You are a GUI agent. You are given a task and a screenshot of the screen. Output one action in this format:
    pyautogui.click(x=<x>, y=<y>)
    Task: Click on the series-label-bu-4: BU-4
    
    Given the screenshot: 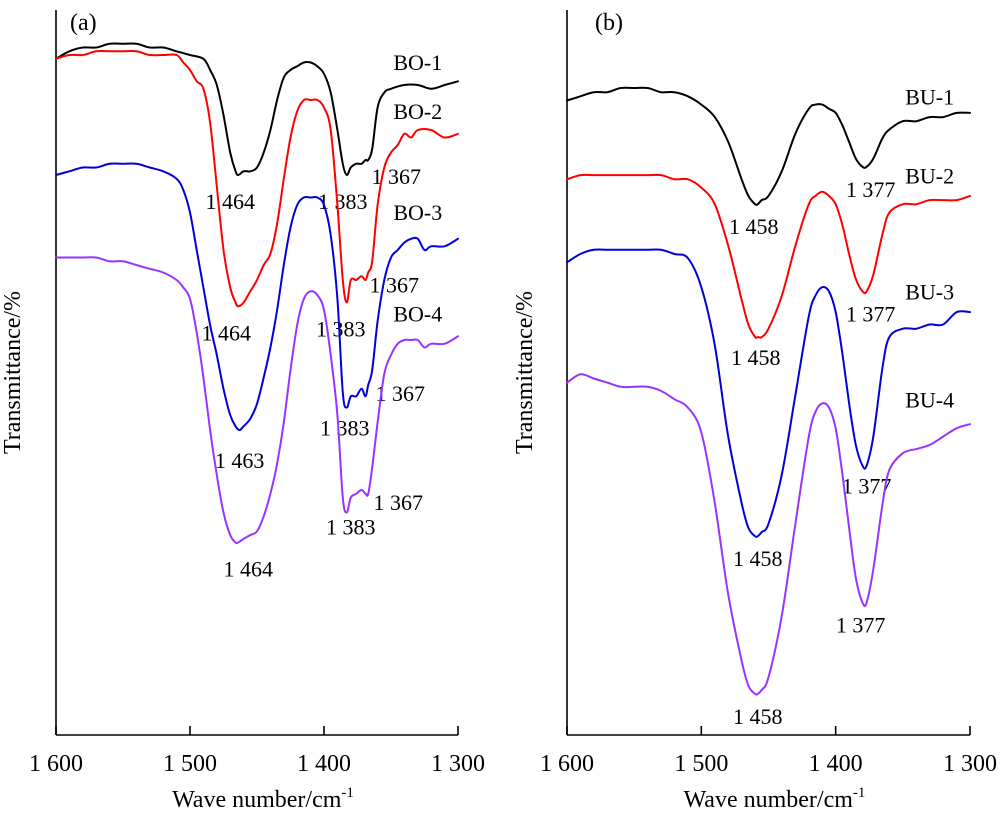 What is the action you would take?
    pyautogui.click(x=929, y=400)
    